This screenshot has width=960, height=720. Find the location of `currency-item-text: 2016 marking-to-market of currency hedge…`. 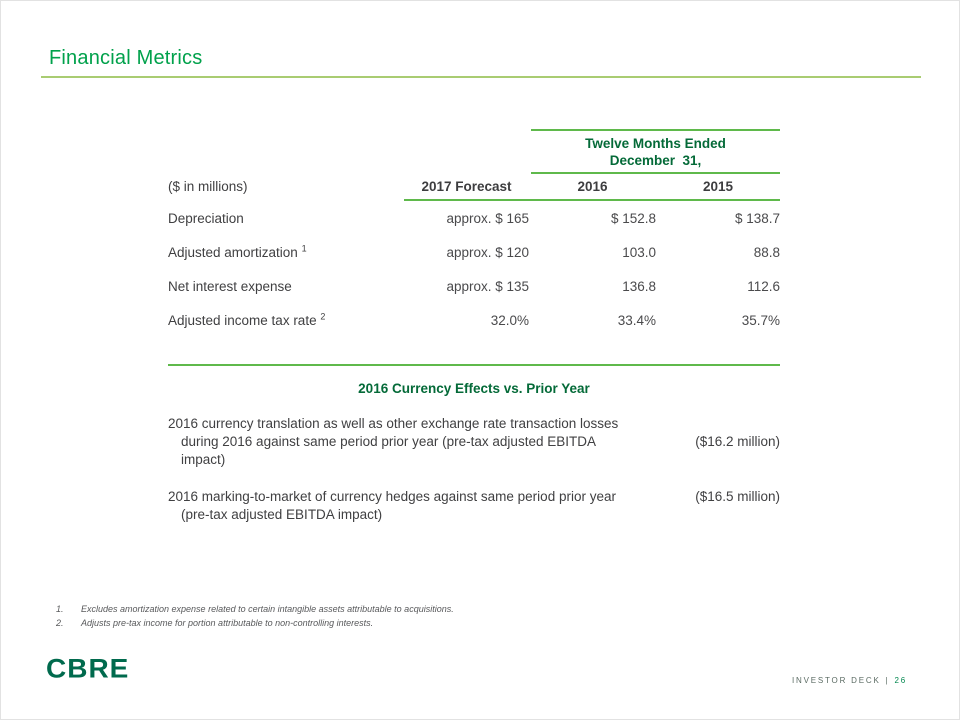

currency-item-text: 2016 marking-to-market of currency hedge… is located at coordinates (392, 505).